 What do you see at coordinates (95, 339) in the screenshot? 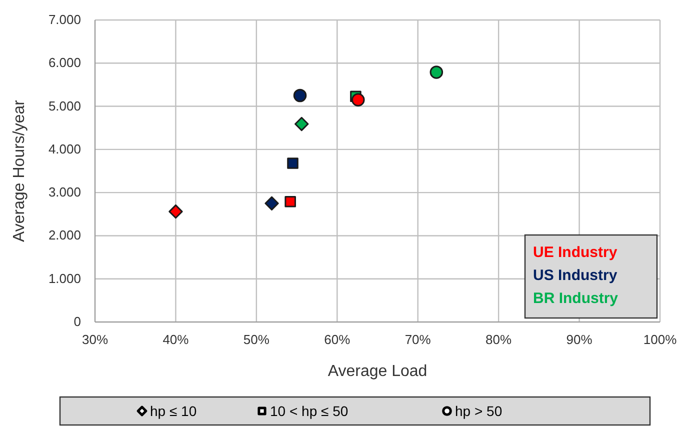
I see `x-tick-label: 30%` at bounding box center [95, 339].